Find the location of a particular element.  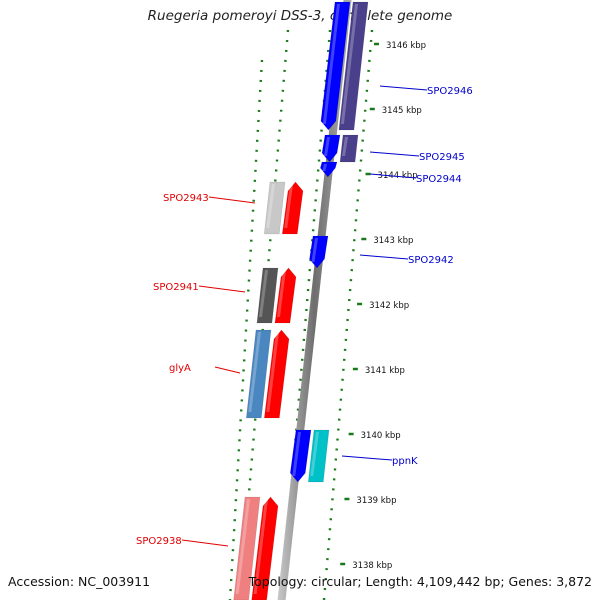

scale-dots-left-outer is located at coordinates (246, 329).